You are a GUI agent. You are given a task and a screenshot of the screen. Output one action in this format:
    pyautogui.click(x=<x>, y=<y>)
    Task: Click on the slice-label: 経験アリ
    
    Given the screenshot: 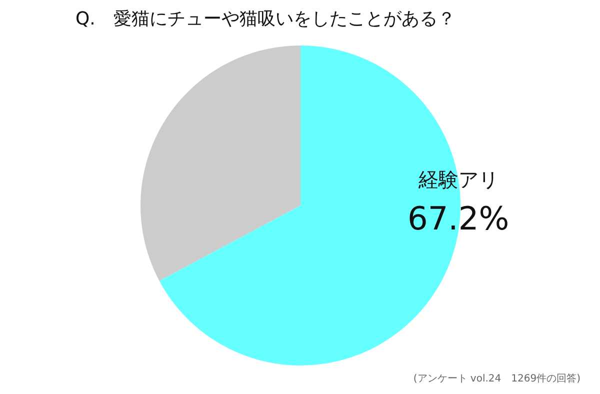 What is the action you would take?
    pyautogui.click(x=457, y=180)
    